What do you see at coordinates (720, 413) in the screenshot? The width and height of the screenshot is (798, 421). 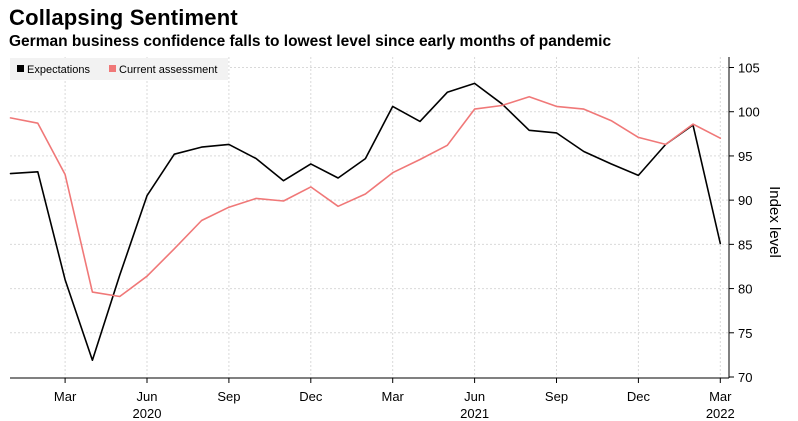 I see `x-year-label: 2022` at bounding box center [720, 413].